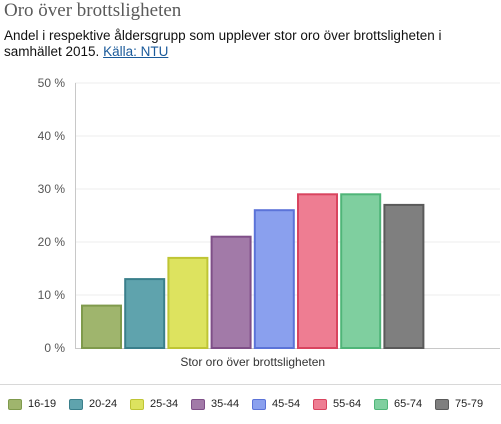 The width and height of the screenshot is (501, 424). I want to click on legend-item-35-44: 35-44, so click(215, 404).